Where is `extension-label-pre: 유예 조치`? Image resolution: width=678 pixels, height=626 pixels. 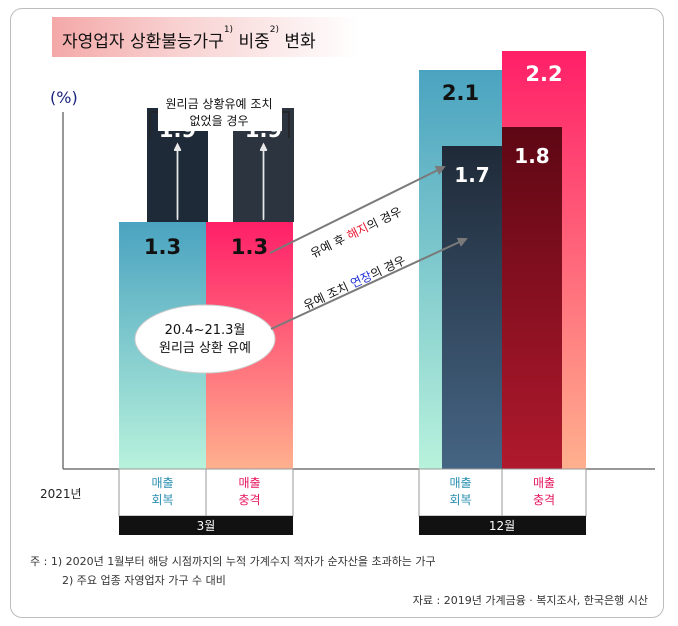 extension-label-pre: 유예 조치 is located at coordinates (327, 295).